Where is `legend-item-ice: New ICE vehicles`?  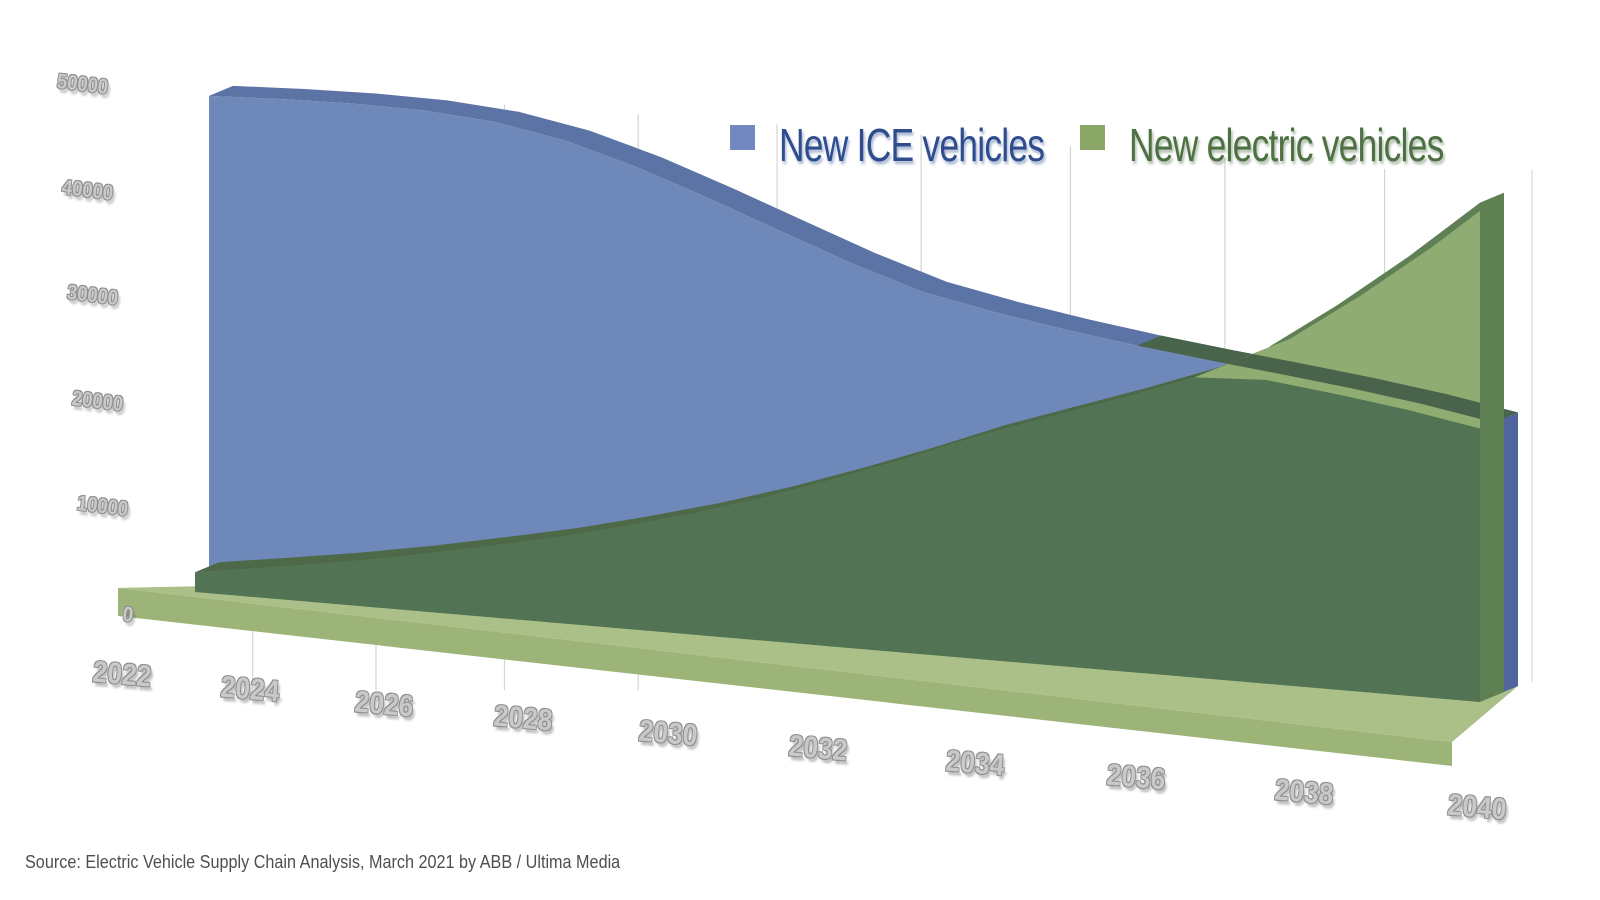 legend-item-ice: New ICE vehicles is located at coordinates (926, 145).